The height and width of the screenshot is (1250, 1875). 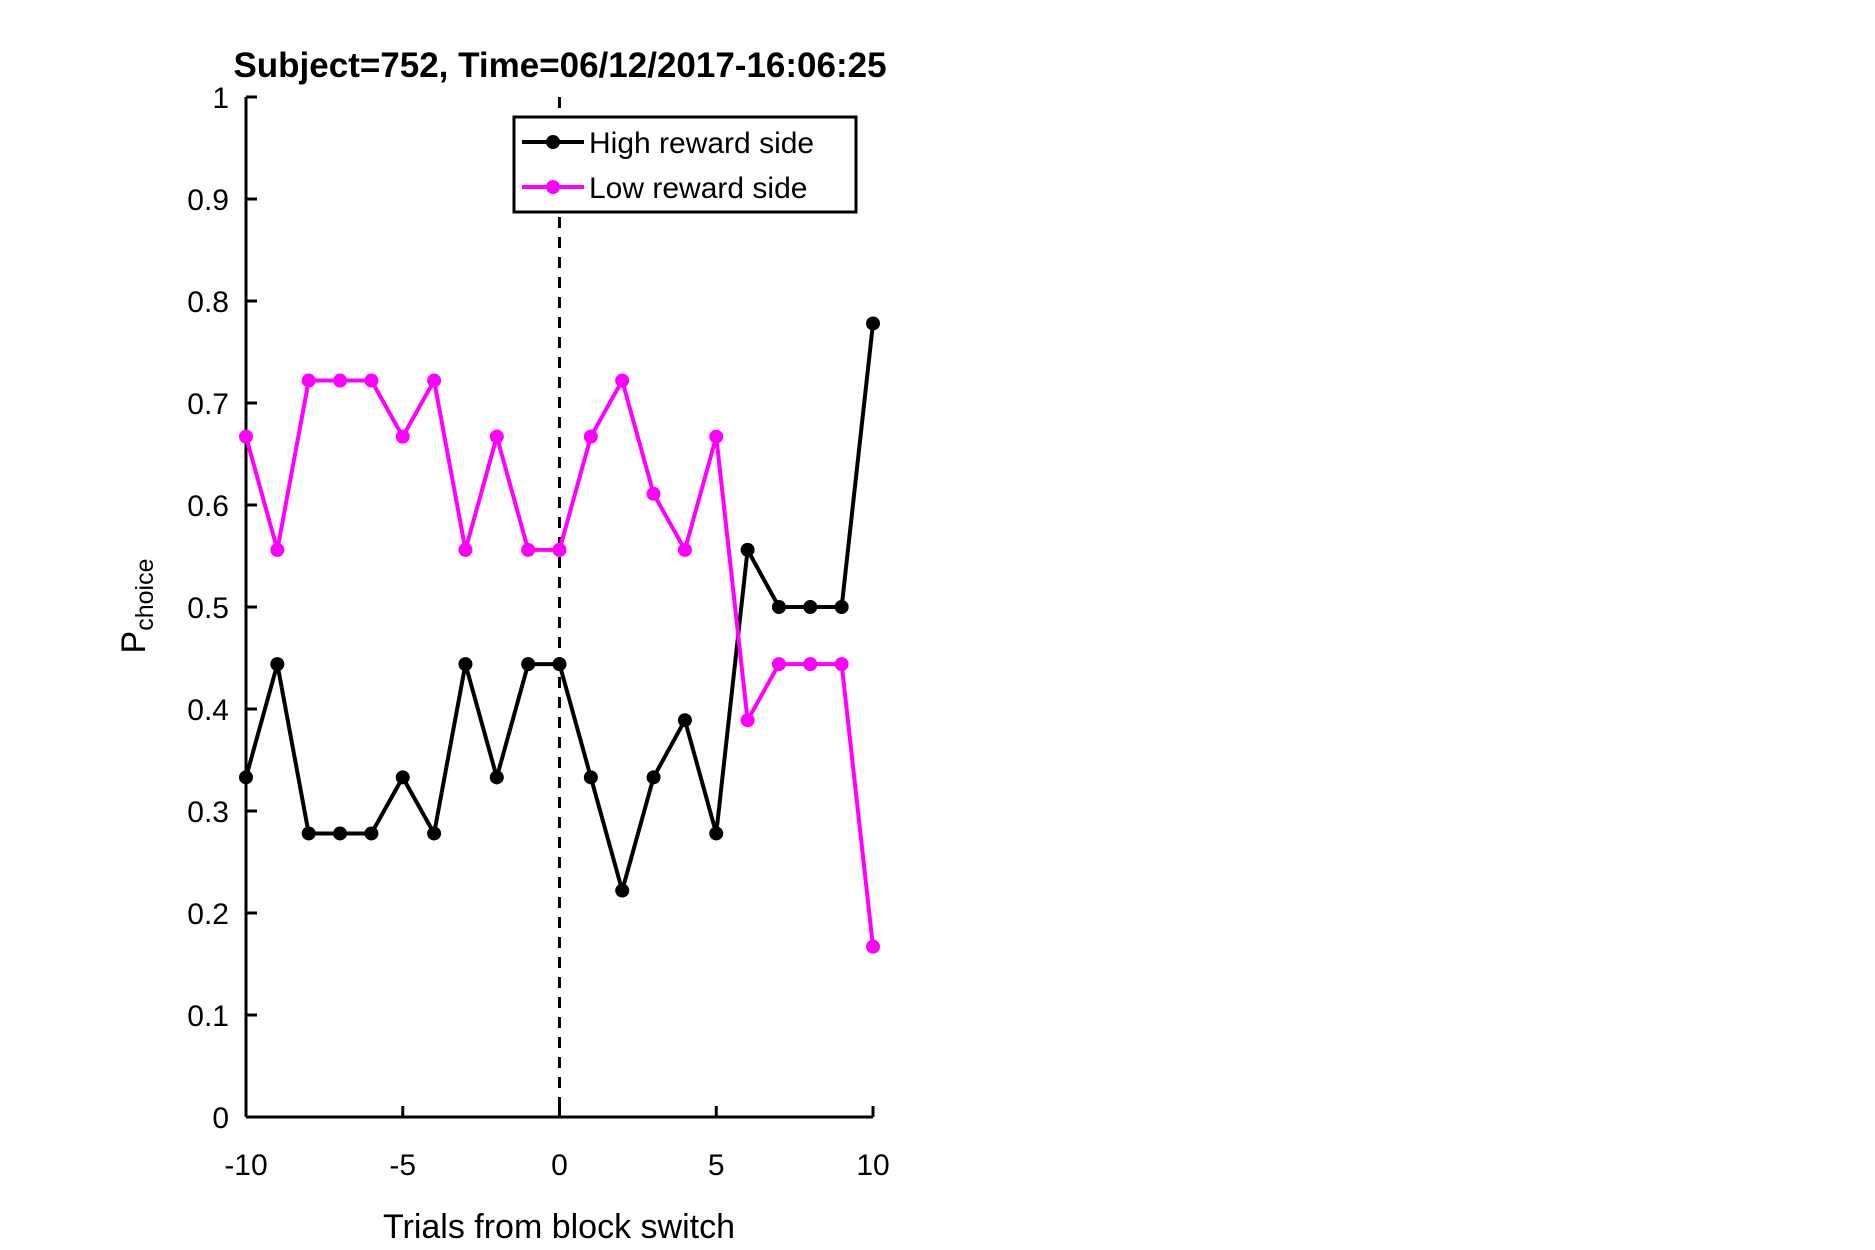 I want to click on y-tick-label: 0.6, so click(x=208, y=506).